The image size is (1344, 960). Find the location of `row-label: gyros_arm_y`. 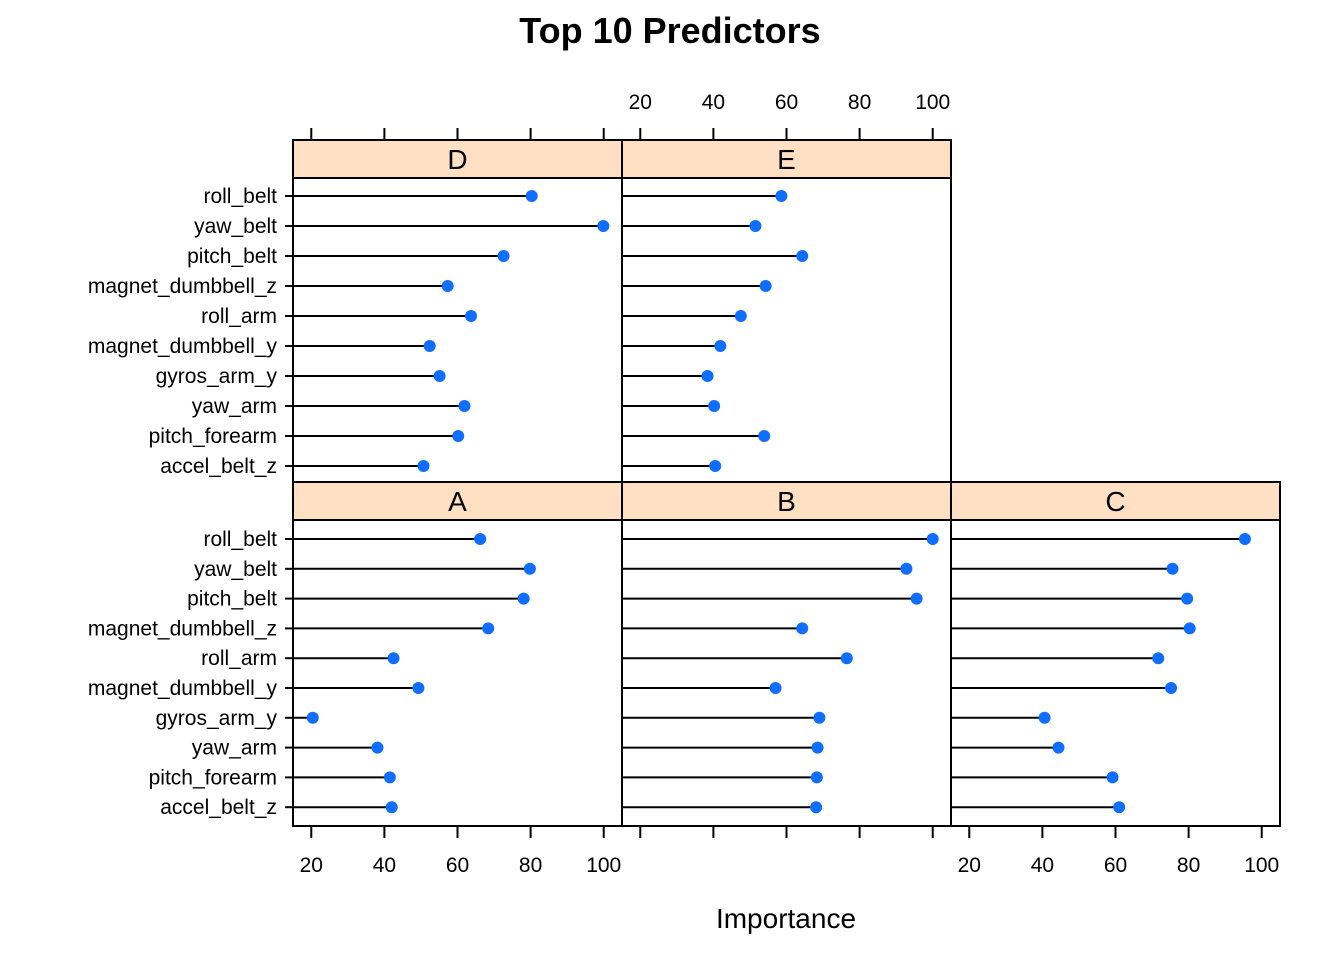

row-label: gyros_arm_y is located at coordinates (217, 718).